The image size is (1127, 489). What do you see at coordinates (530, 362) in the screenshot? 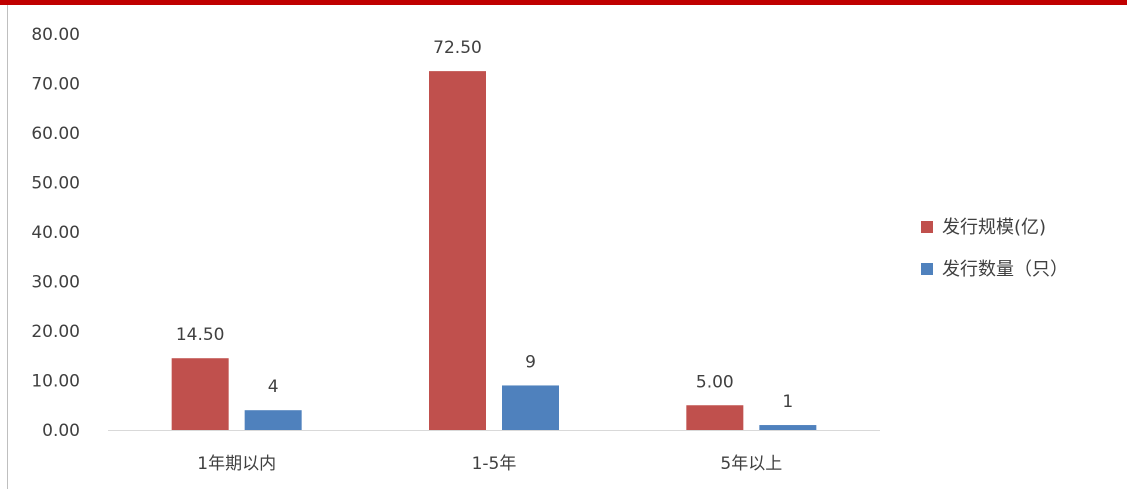
I see `data-label-count-1: 9` at bounding box center [530, 362].